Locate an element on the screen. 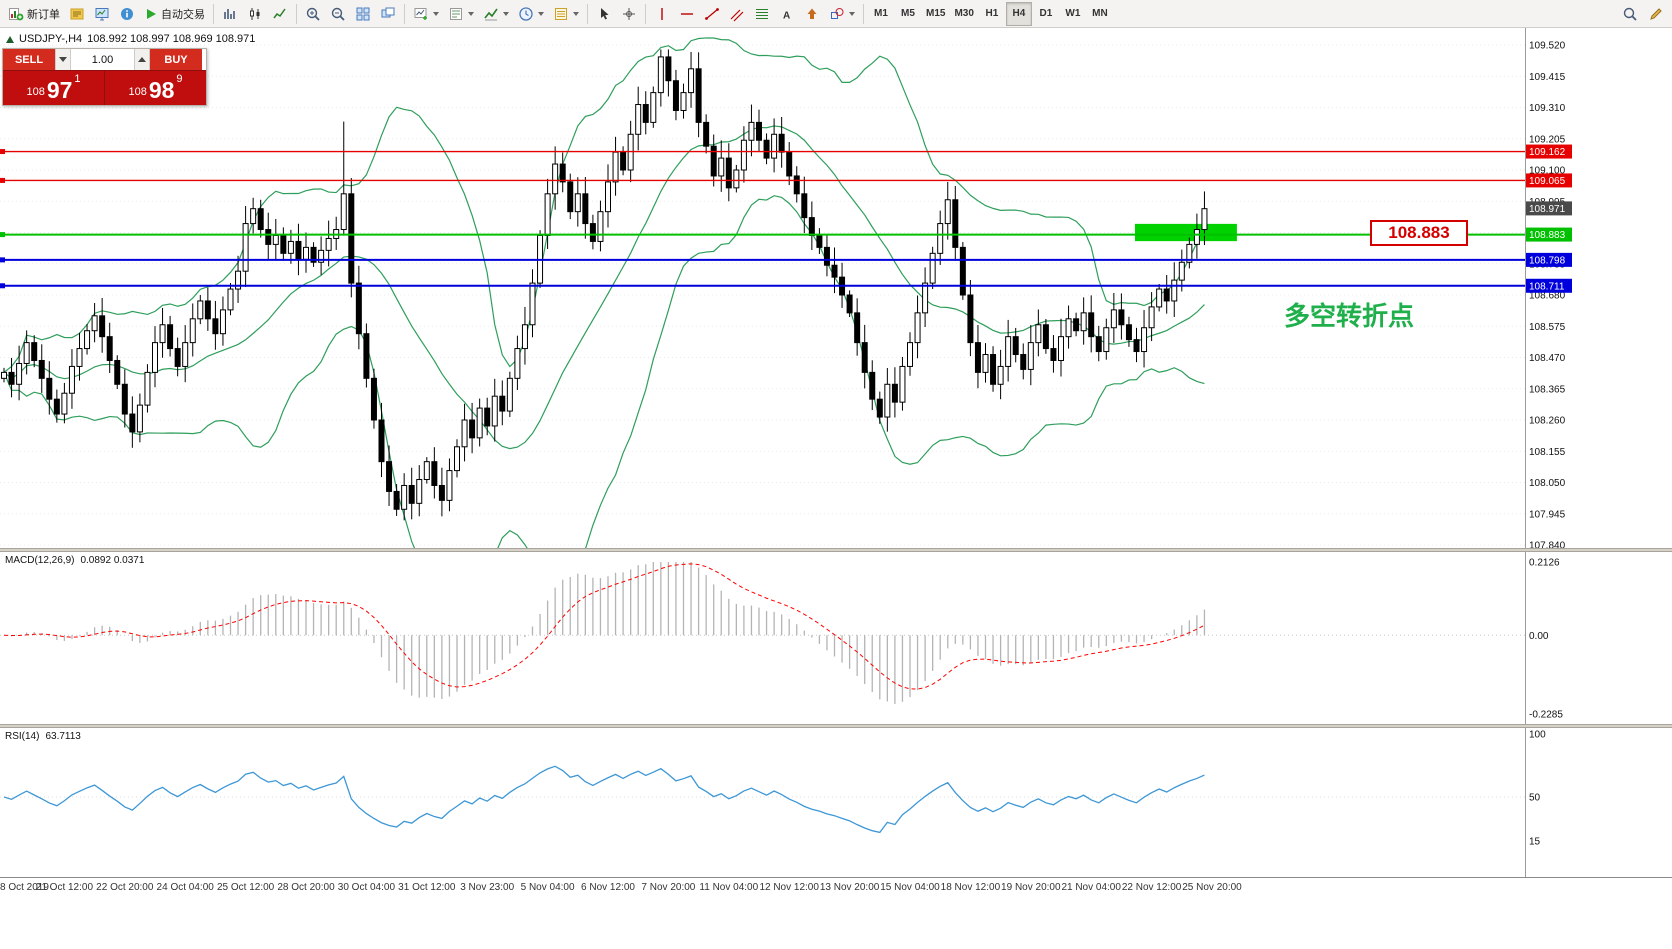 Image resolution: width=1672 pixels, height=949 pixels. text-tool-button: A is located at coordinates (787, 14).